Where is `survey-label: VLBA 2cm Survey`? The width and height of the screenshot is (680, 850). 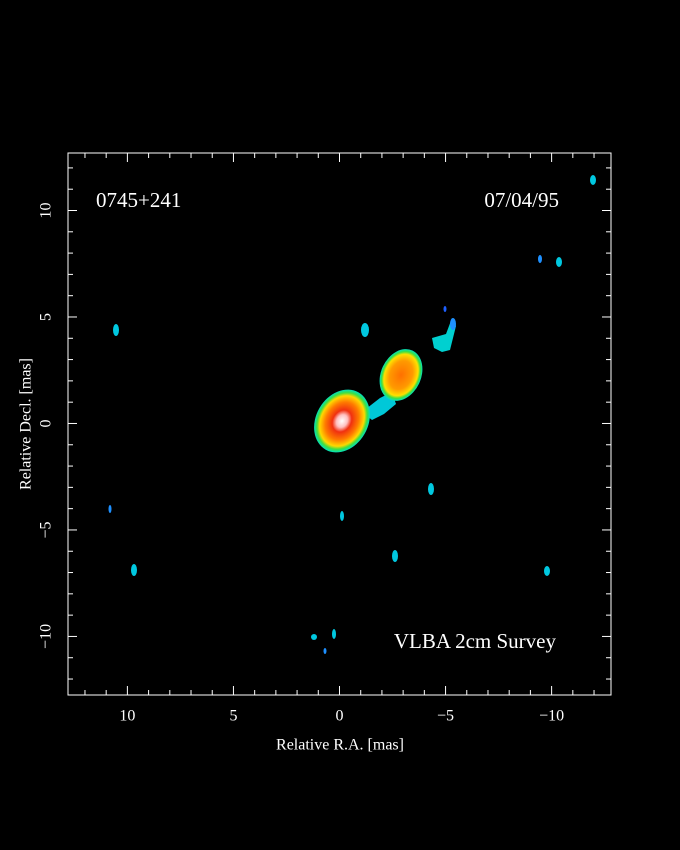 survey-label: VLBA 2cm Survey is located at coordinates (475, 641).